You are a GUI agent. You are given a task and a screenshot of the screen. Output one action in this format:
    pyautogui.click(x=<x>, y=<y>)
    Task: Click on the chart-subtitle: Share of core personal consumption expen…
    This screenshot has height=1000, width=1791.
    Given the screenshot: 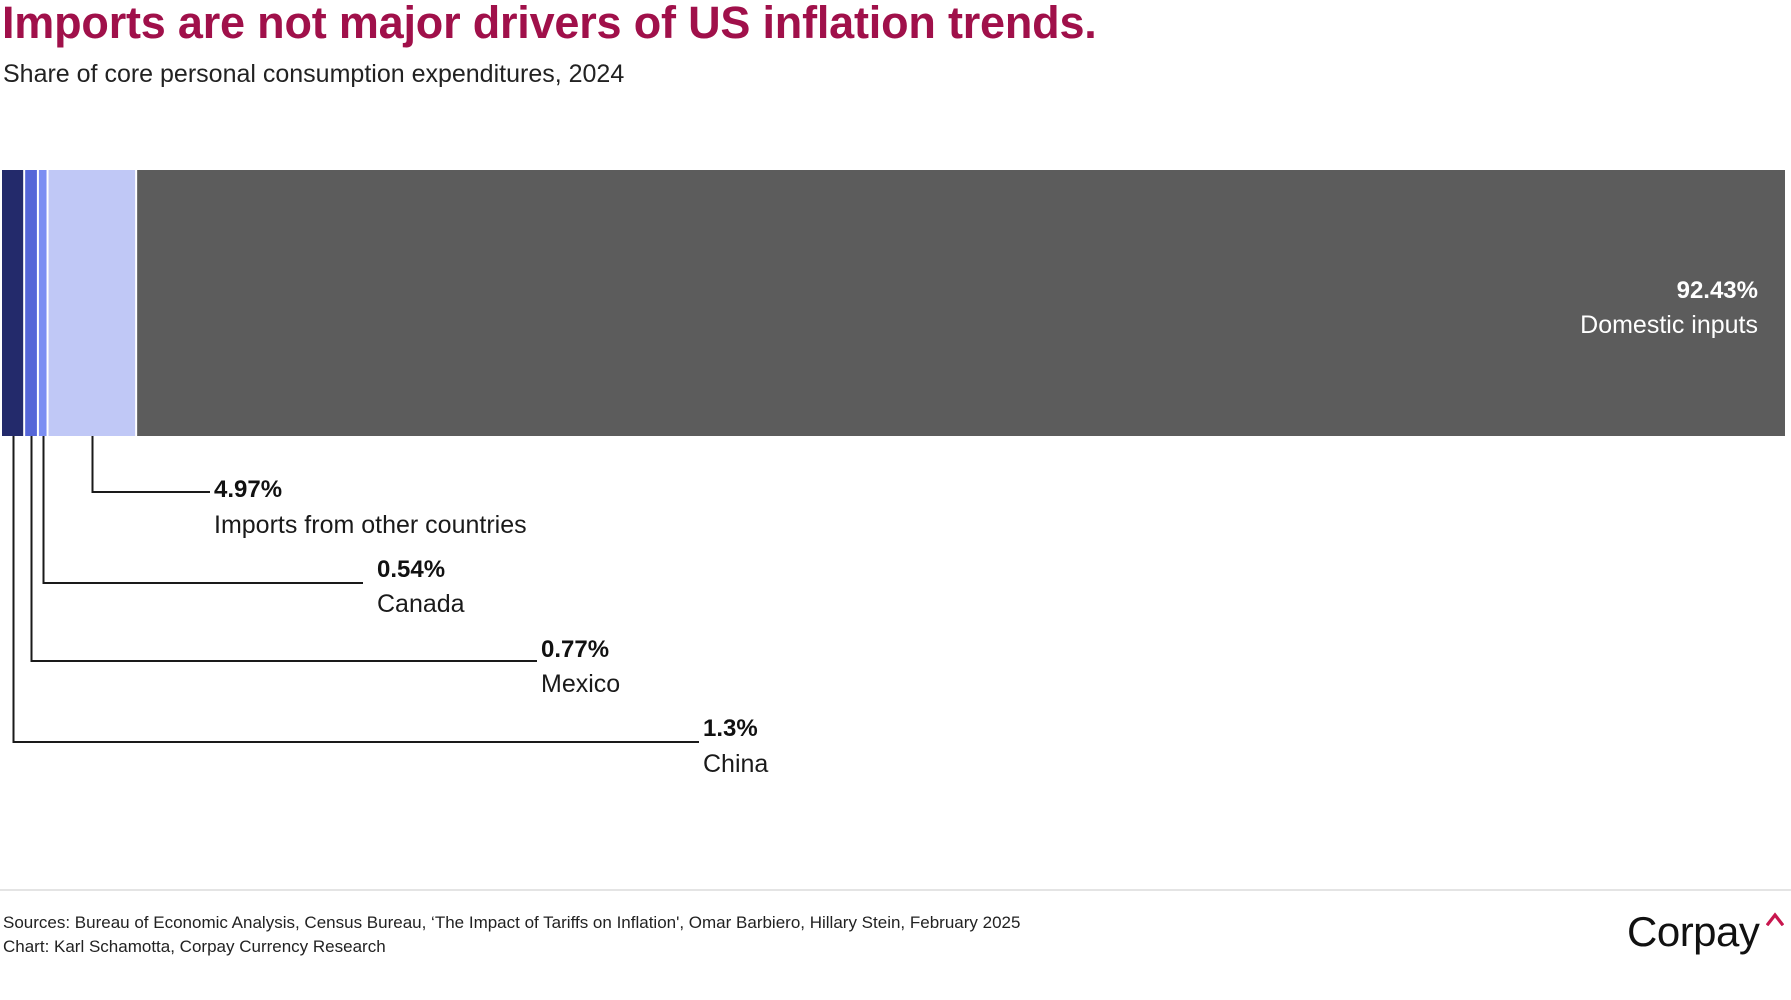 What is the action you would take?
    pyautogui.click(x=314, y=74)
    